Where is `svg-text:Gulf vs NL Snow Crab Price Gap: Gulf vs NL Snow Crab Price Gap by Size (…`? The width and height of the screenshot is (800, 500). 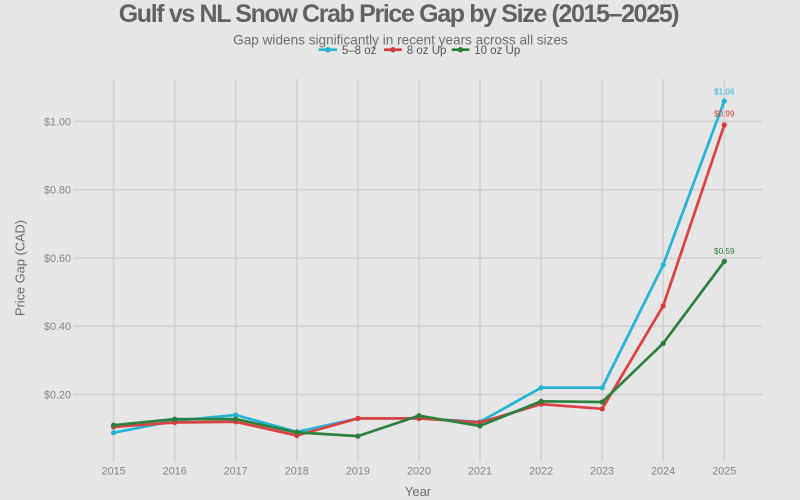 svg-text:Gulf vs NL Snow Crab Price Gap: Gulf vs NL Snow Crab Price Gap by Size (… is located at coordinates (399, 14).